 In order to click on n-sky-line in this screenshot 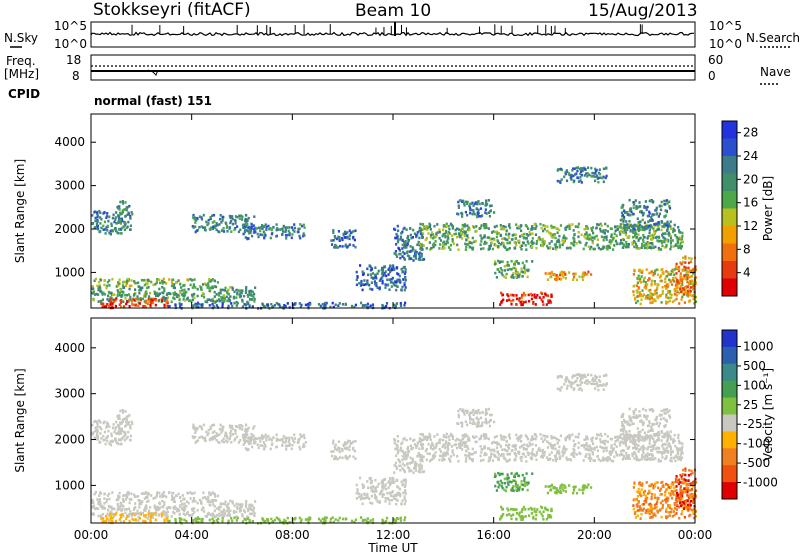, I will do `click(392, 34)`.